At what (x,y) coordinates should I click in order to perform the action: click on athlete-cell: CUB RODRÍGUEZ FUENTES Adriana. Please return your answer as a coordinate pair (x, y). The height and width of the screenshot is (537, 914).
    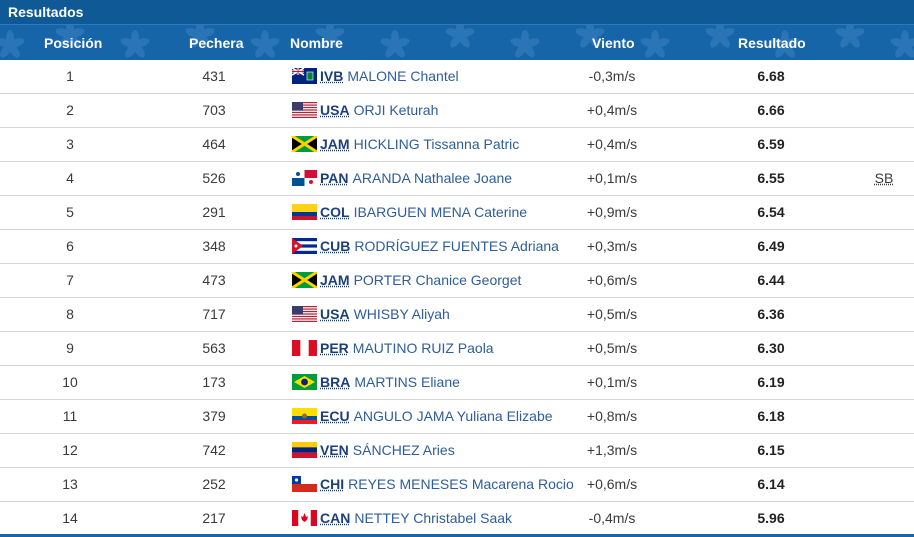
    Looking at the image, I should click on (437, 246).